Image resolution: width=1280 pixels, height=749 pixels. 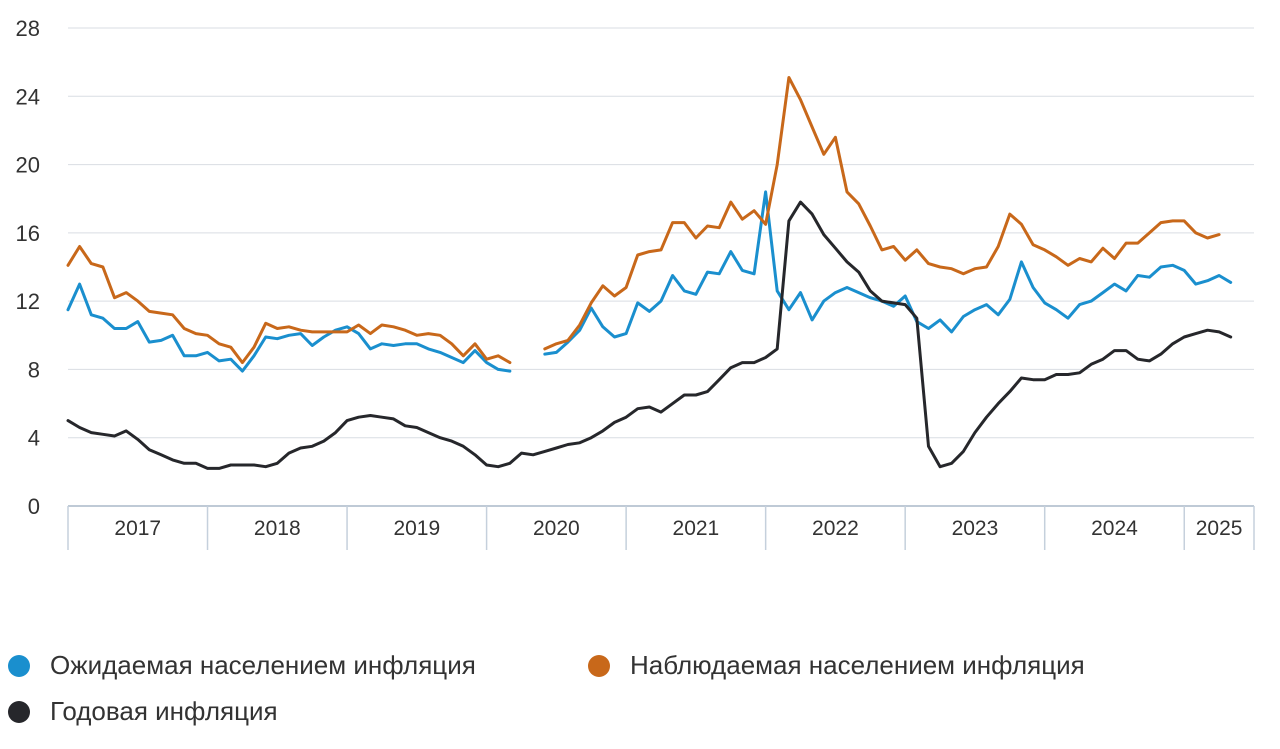 I want to click on legend-label-observed: Наблюдаемая населением инфляция, so click(x=857, y=665).